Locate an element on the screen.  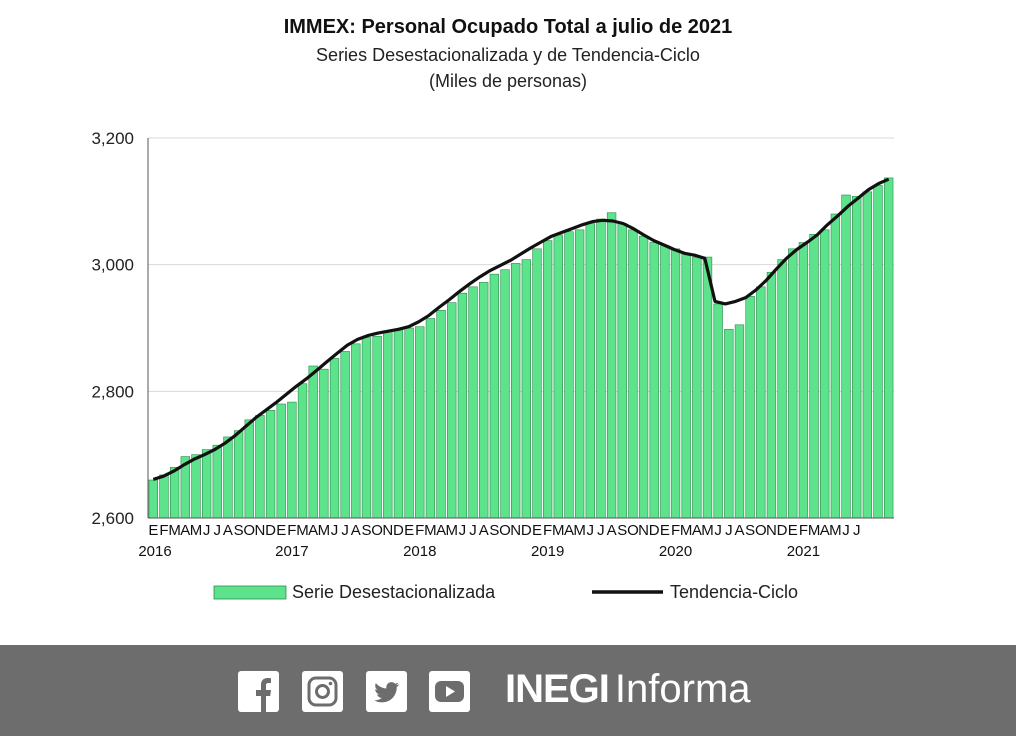
y-axis: 2,600 2,800 3,000 3,200 is located at coordinates (112, 328).